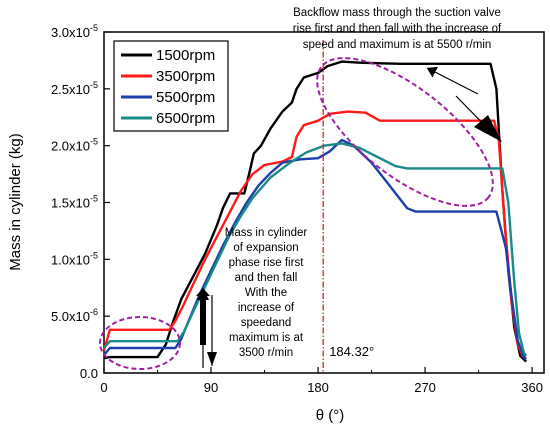 The image size is (550, 432). Describe the element at coordinates (266, 353) in the screenshot. I see `annotation-line: 3500 r/min` at that location.